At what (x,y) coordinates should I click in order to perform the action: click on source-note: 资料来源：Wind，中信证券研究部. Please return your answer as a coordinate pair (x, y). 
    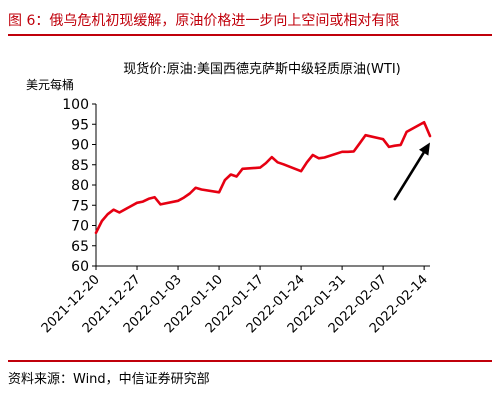
    Looking at the image, I should click on (109, 379).